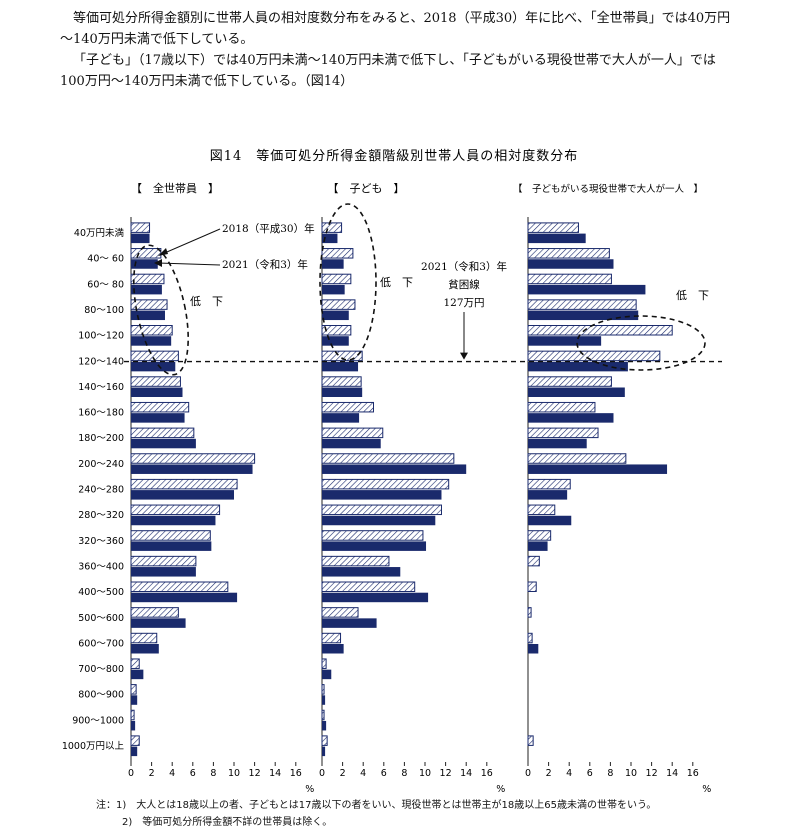 This screenshot has height=839, width=788. Describe the element at coordinates (101, 361) in the screenshot. I see `category-label: 120～140` at that location.